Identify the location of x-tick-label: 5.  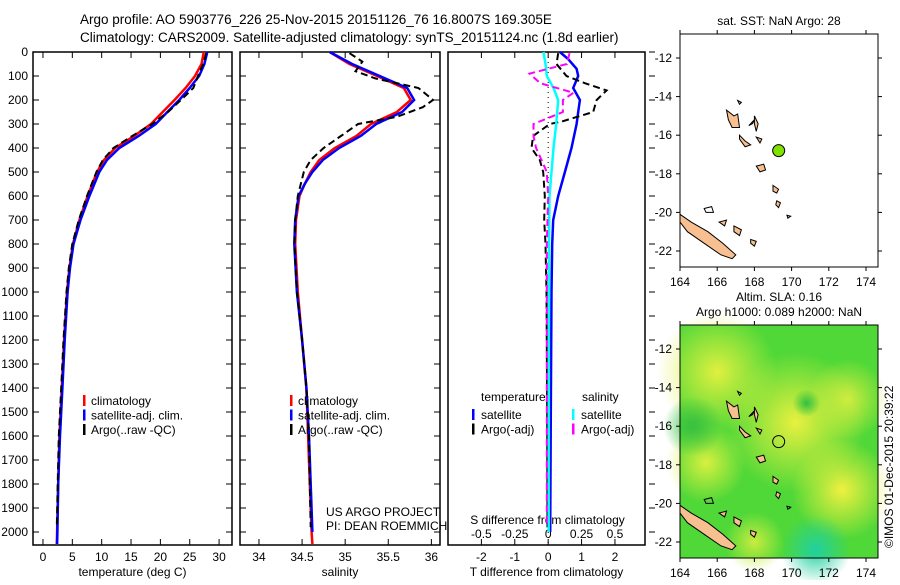
(72, 557).